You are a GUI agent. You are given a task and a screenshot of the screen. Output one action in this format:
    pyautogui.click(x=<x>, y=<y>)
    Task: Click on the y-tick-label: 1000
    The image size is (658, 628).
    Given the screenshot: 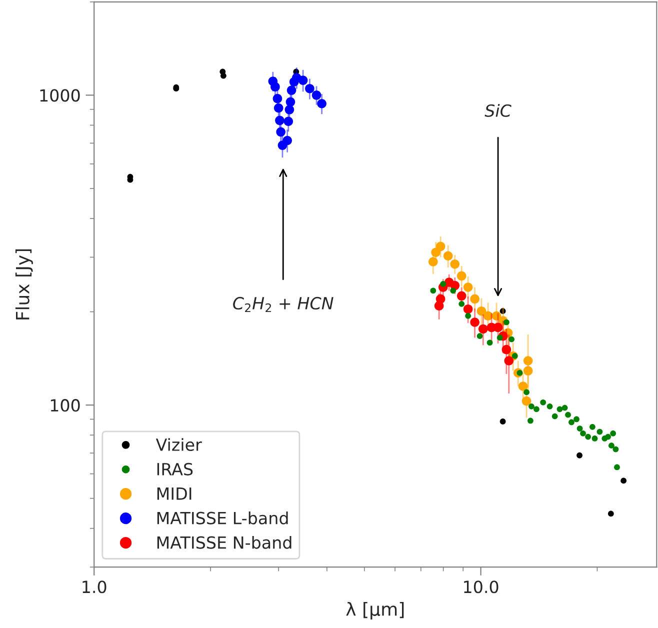 What is the action you would take?
    pyautogui.click(x=60, y=95)
    